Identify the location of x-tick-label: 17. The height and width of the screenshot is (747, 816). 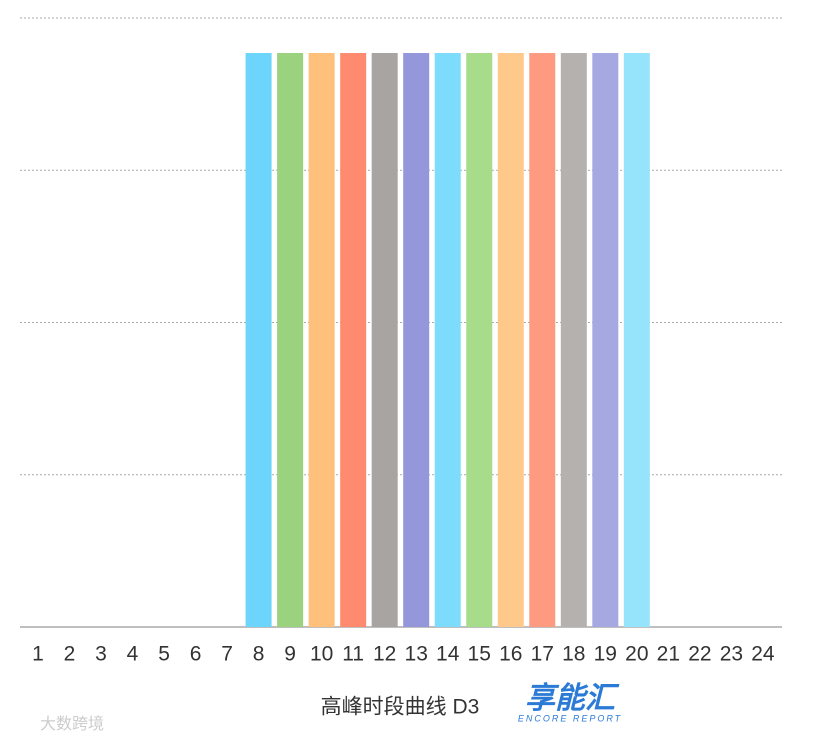
(542, 654).